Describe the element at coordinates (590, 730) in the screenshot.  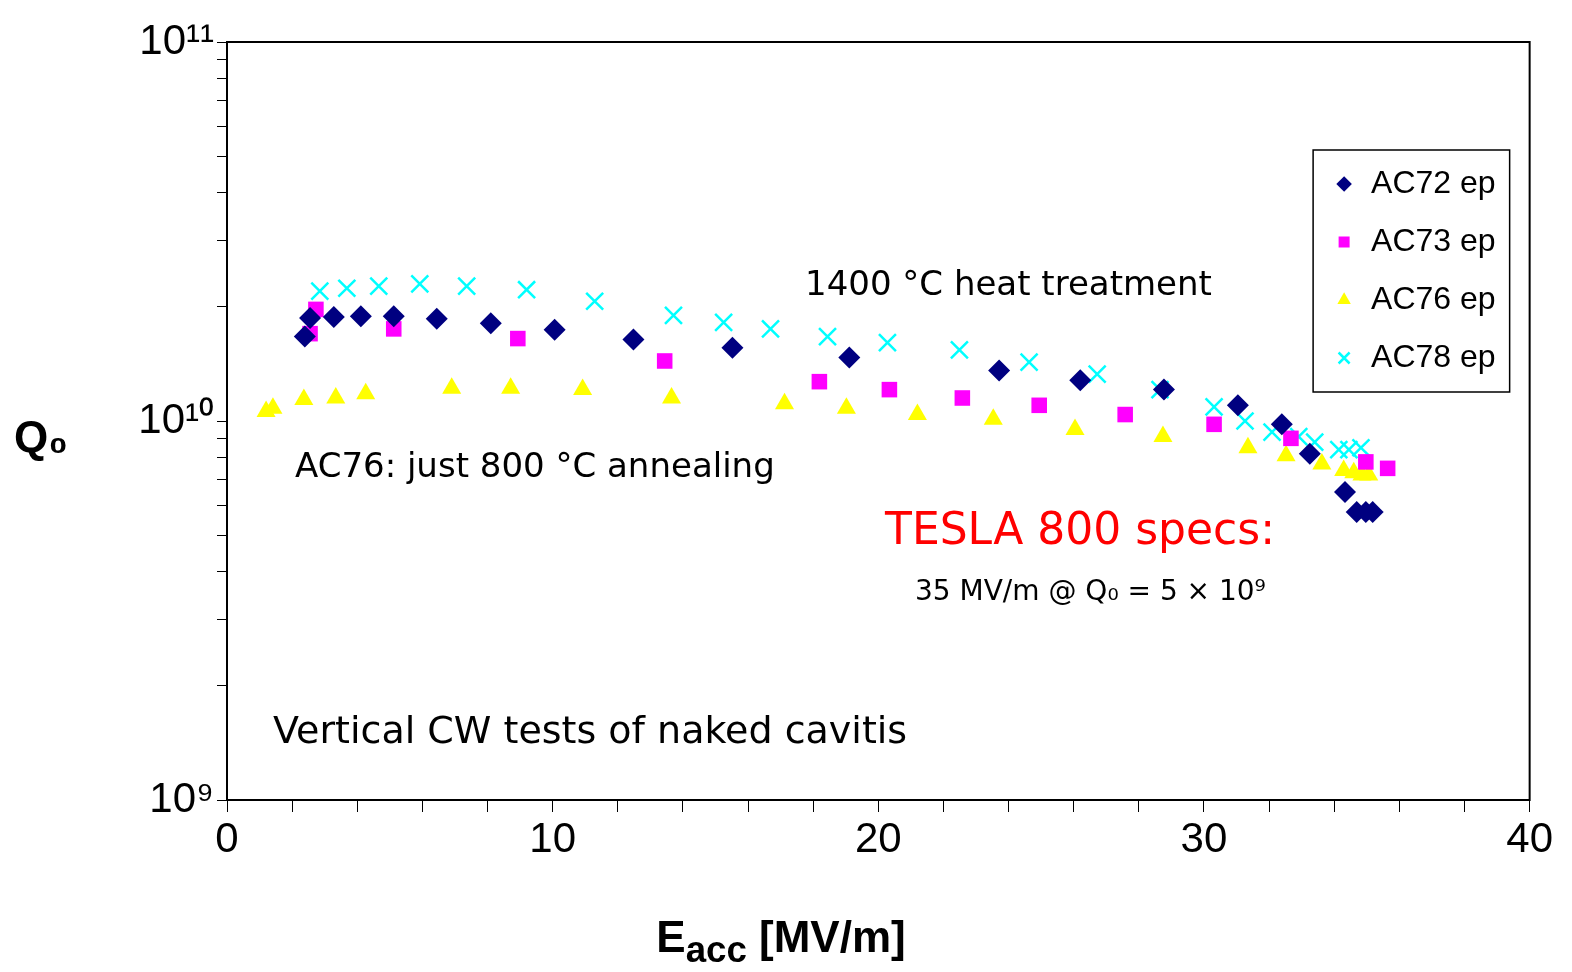
I see `annotation: Vertical CW tests of naked cavitis` at that location.